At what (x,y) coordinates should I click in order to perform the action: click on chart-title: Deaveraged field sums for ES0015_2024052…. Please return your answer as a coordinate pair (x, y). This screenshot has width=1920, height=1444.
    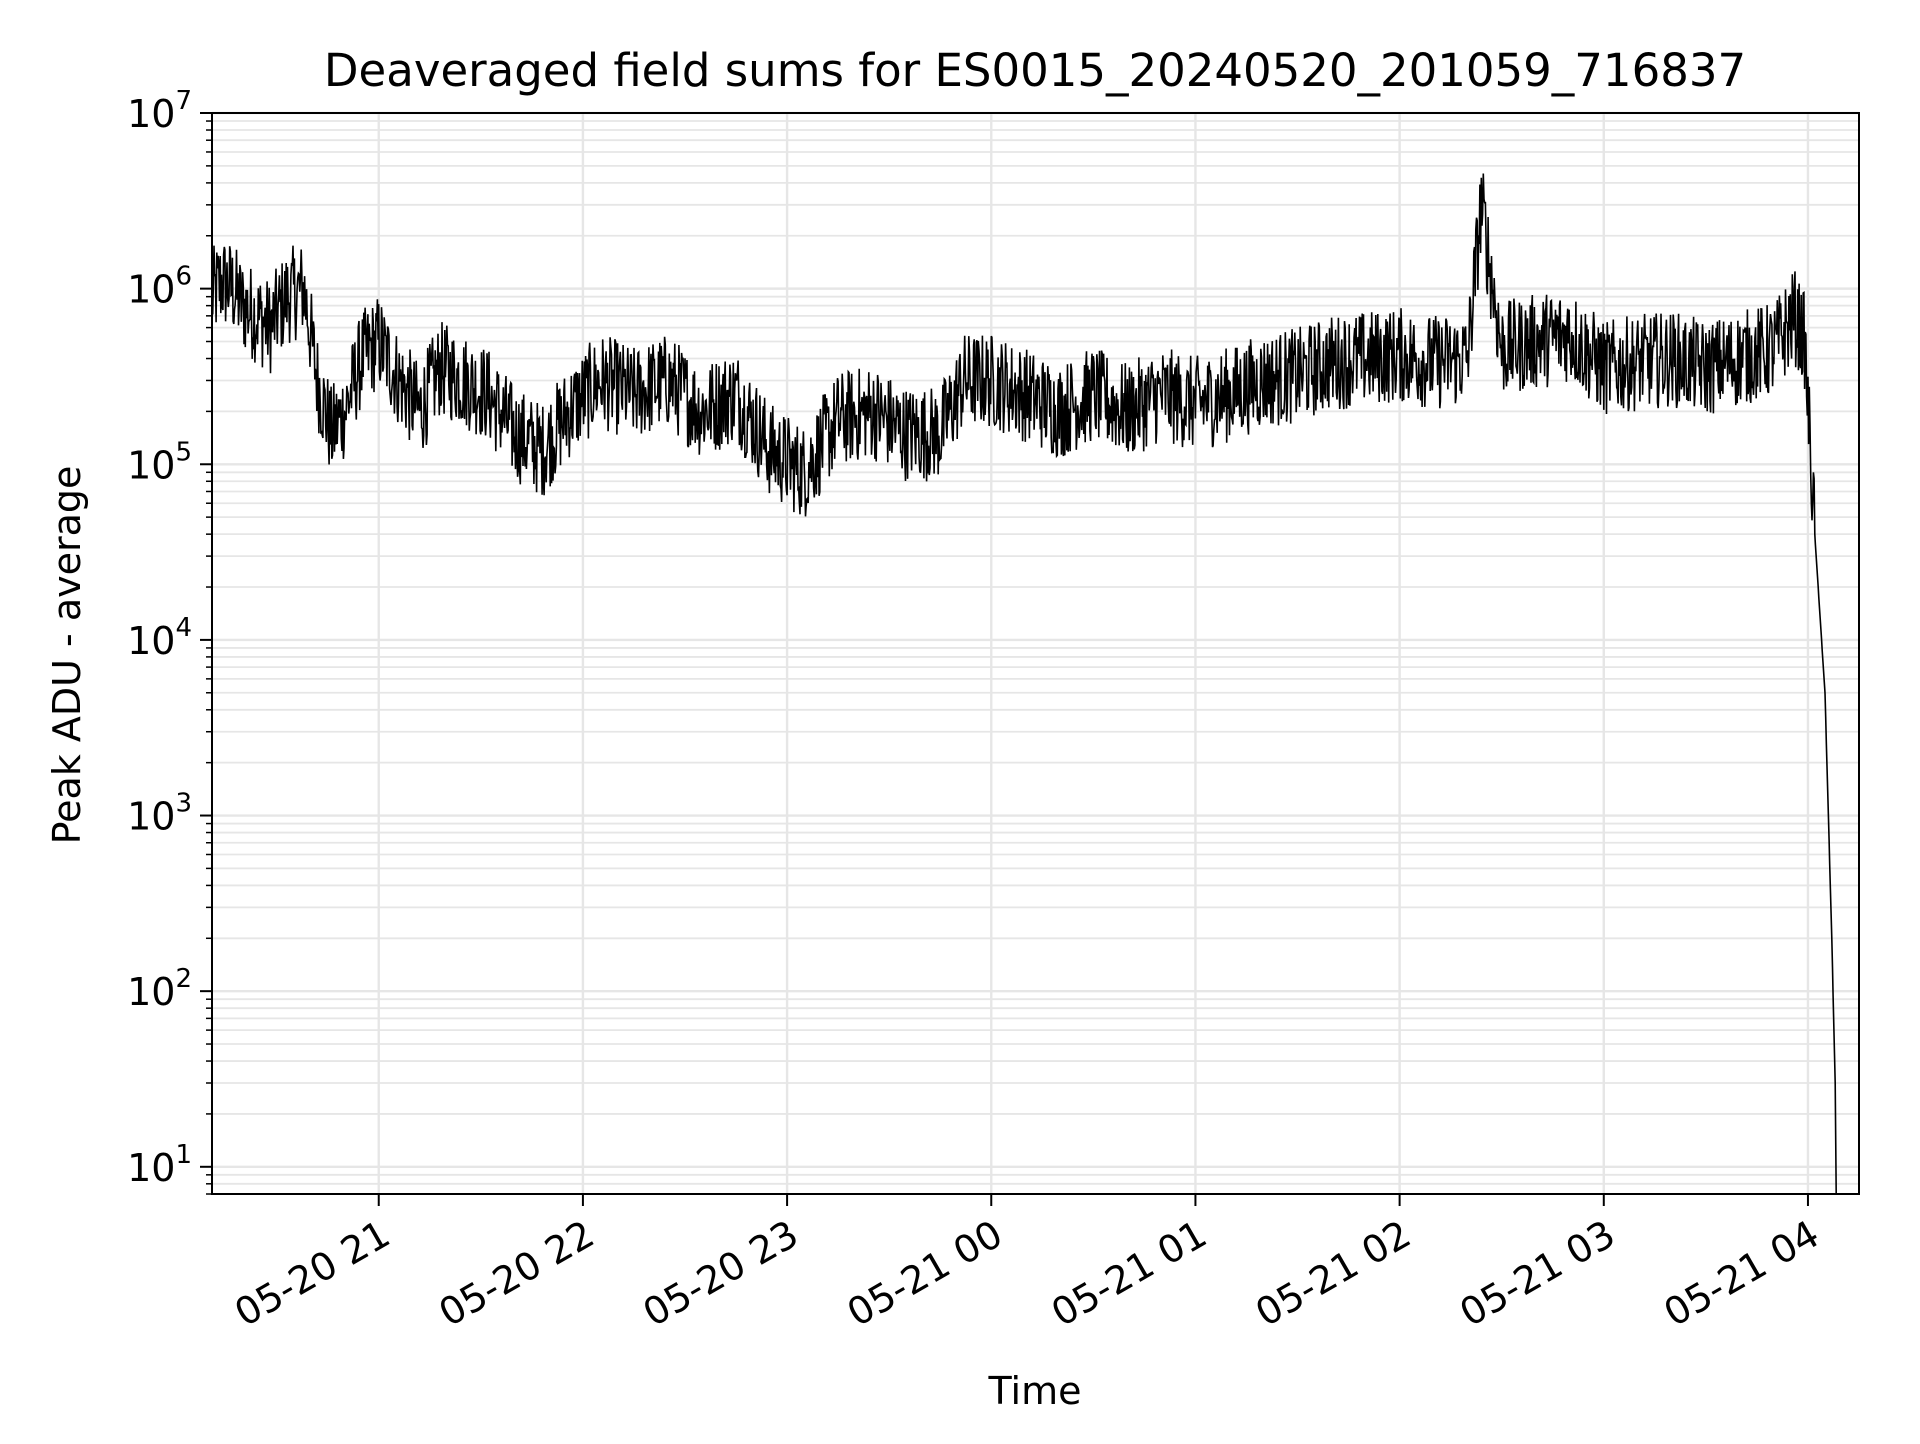
    Looking at the image, I should click on (1035, 70).